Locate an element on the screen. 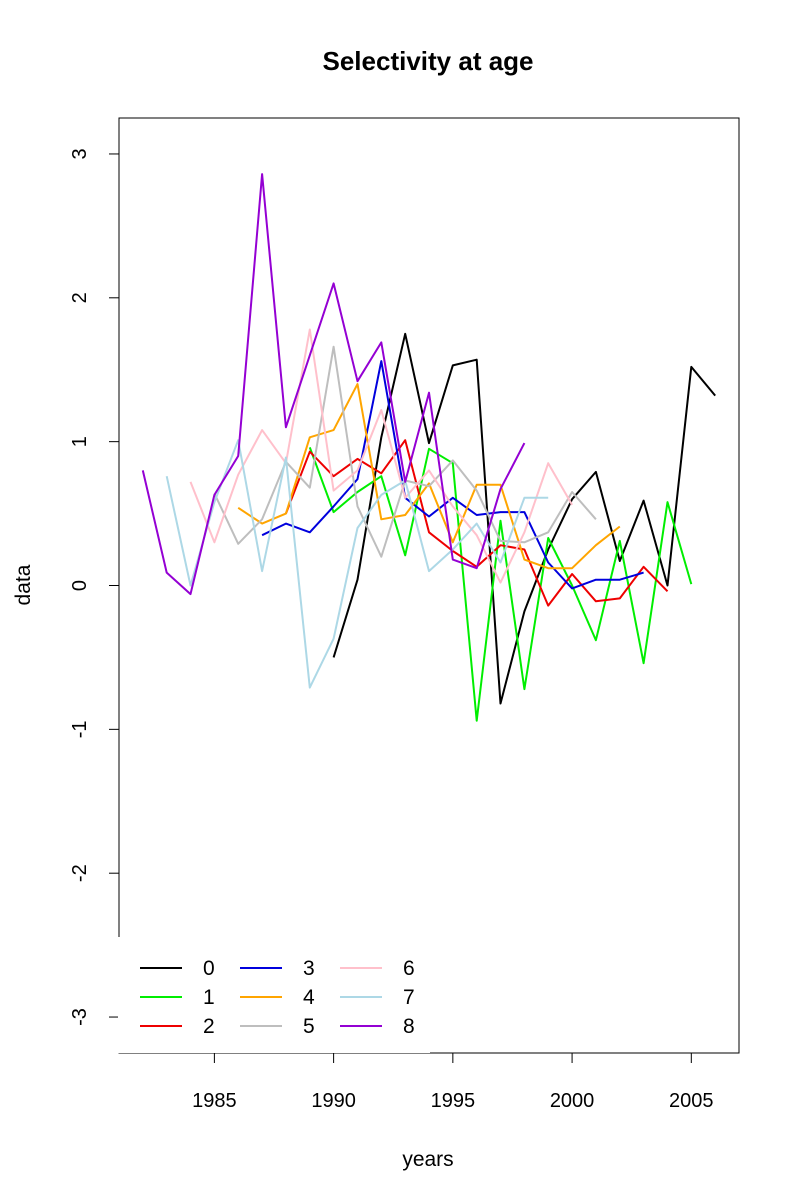 This screenshot has height=1200, width=800. x-tick-label: 1990 is located at coordinates (333, 1101).